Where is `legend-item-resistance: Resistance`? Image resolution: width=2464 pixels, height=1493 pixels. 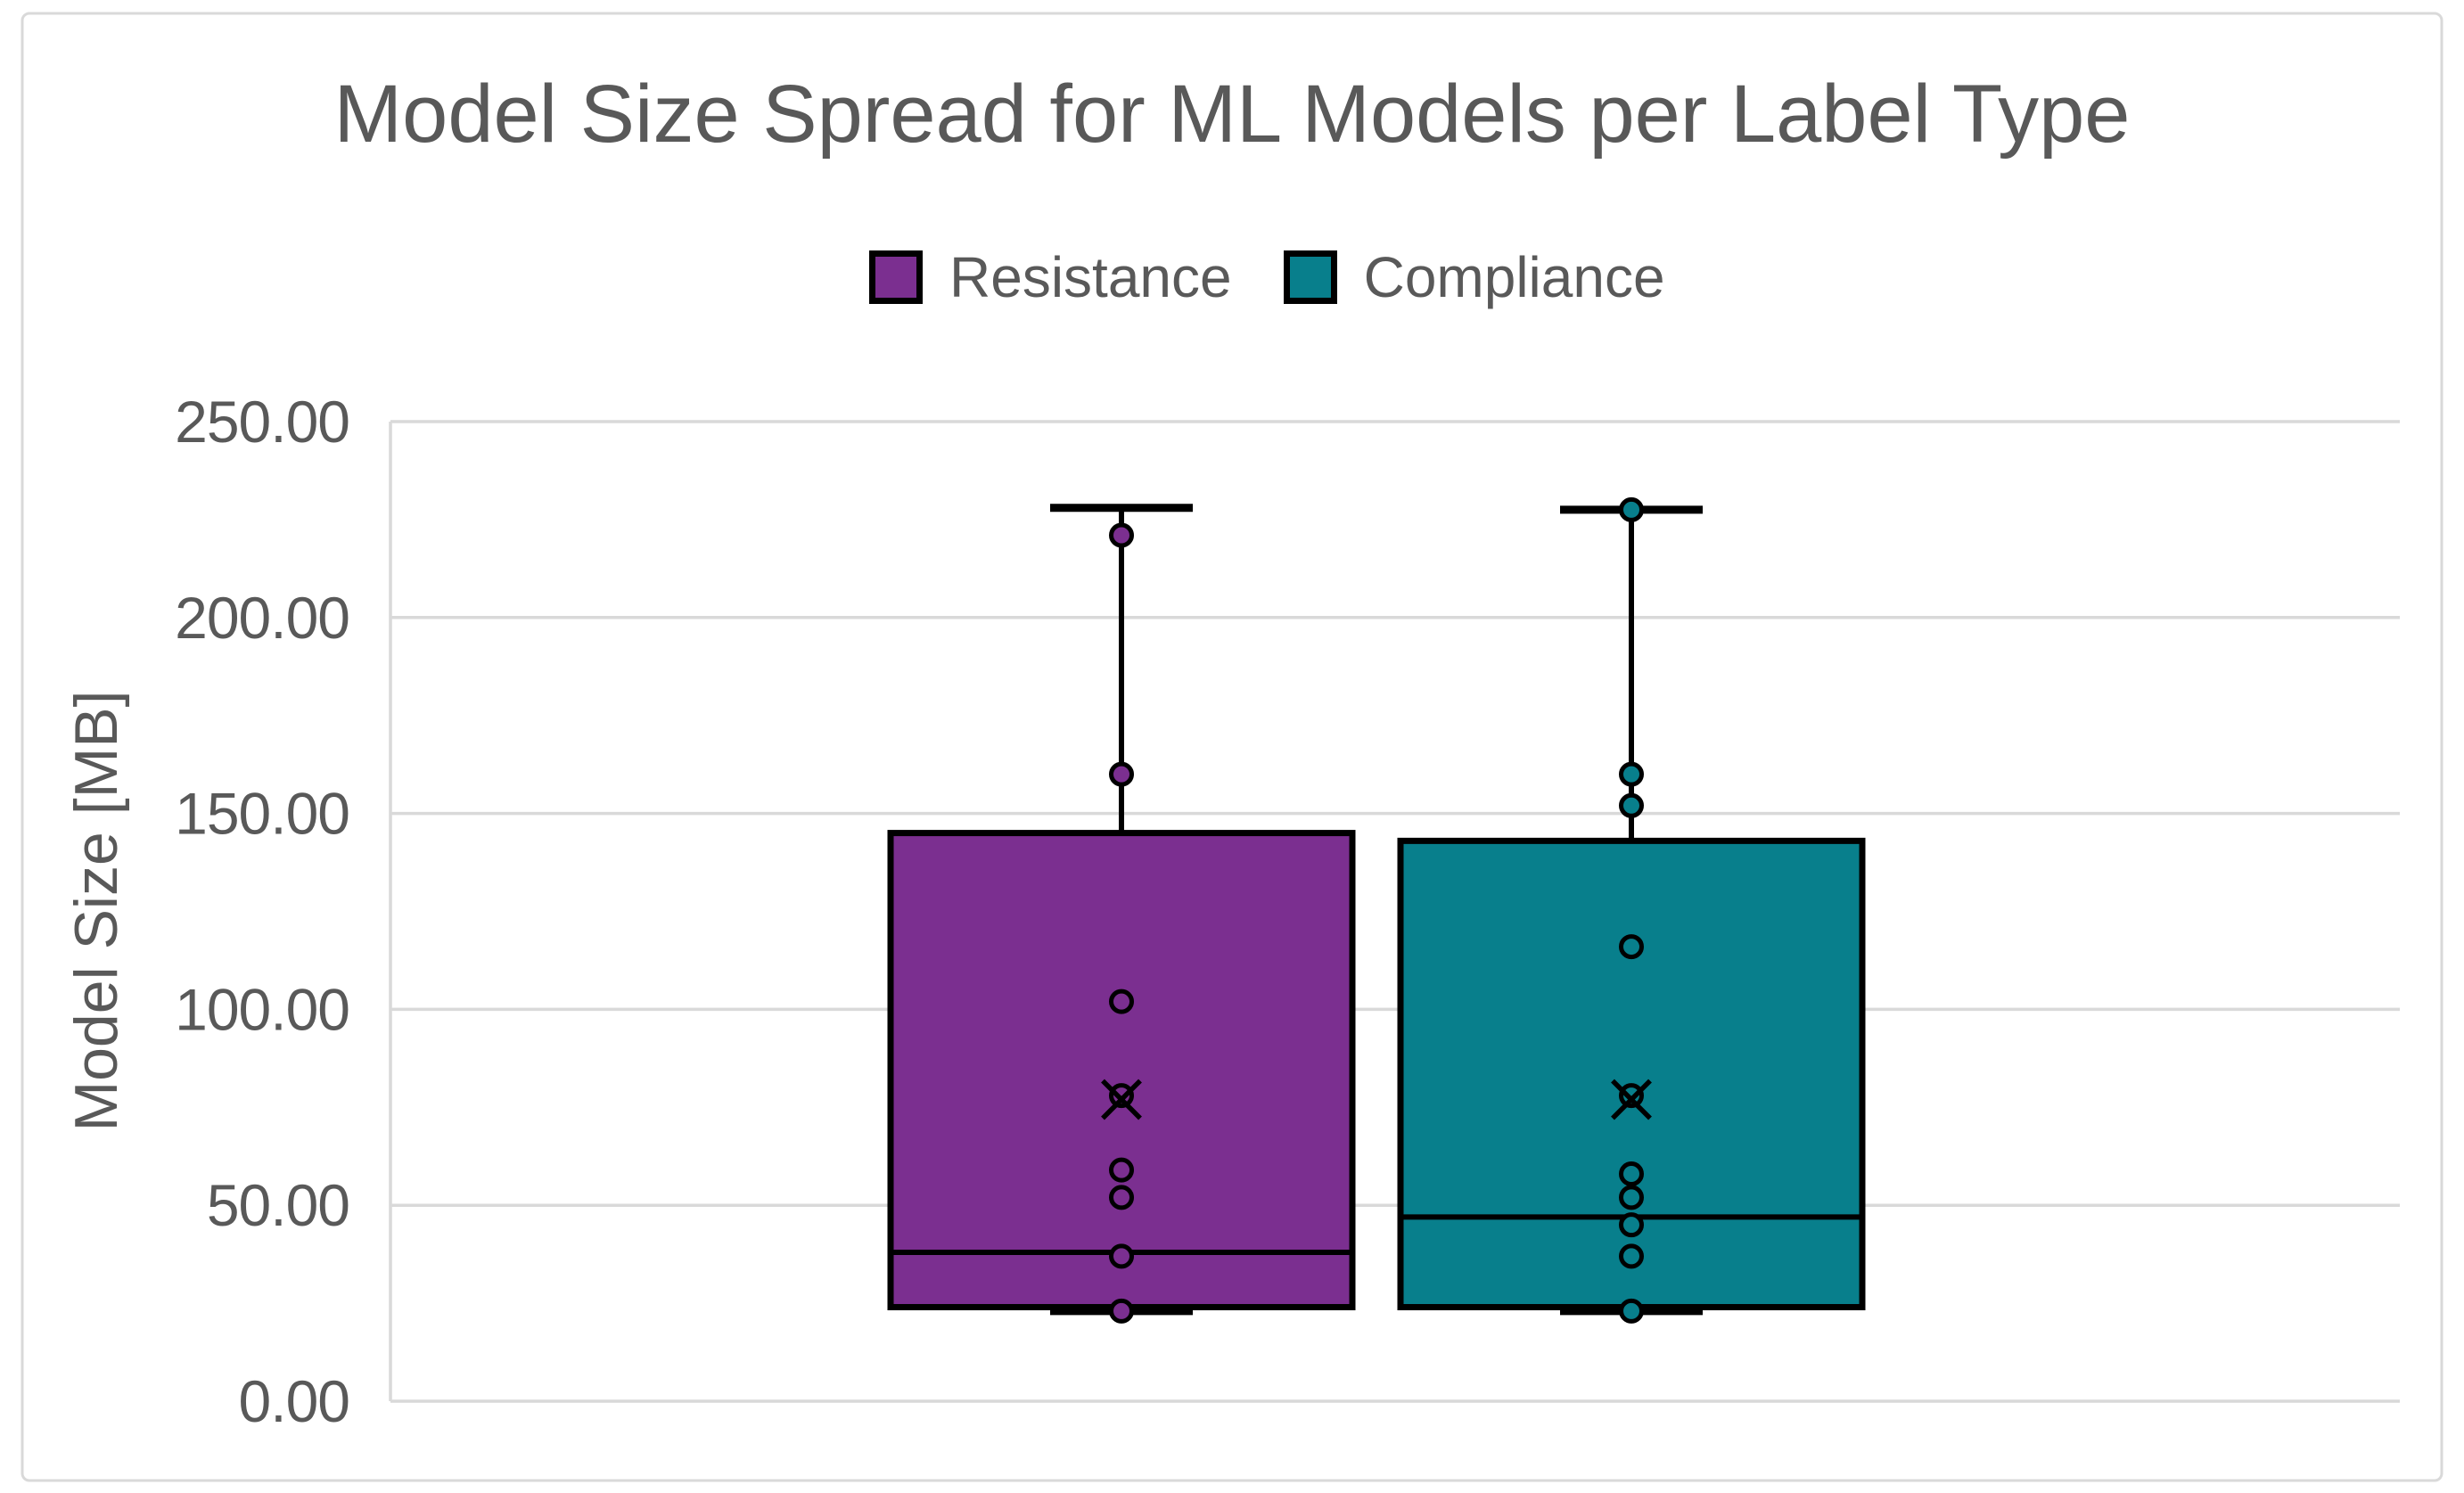
legend-item-resistance: Resistance is located at coordinates (1050, 277).